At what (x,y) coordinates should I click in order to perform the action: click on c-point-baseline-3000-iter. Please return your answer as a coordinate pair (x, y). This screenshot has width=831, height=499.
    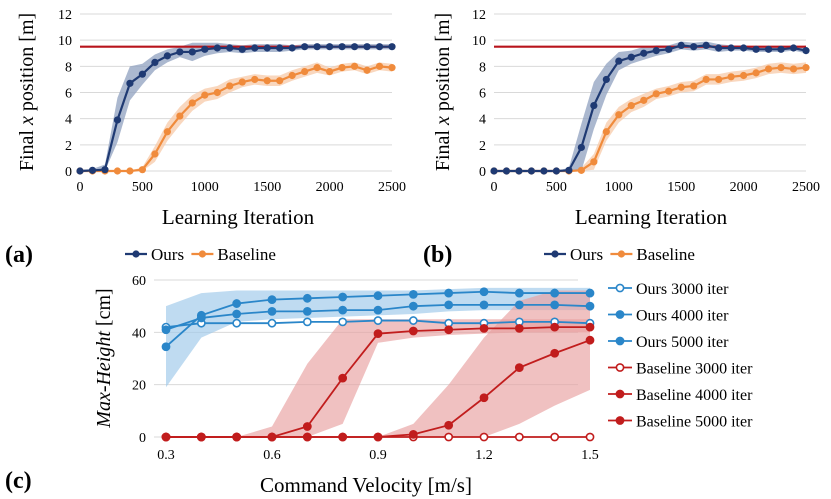
    Looking at the image, I should click on (484, 437).